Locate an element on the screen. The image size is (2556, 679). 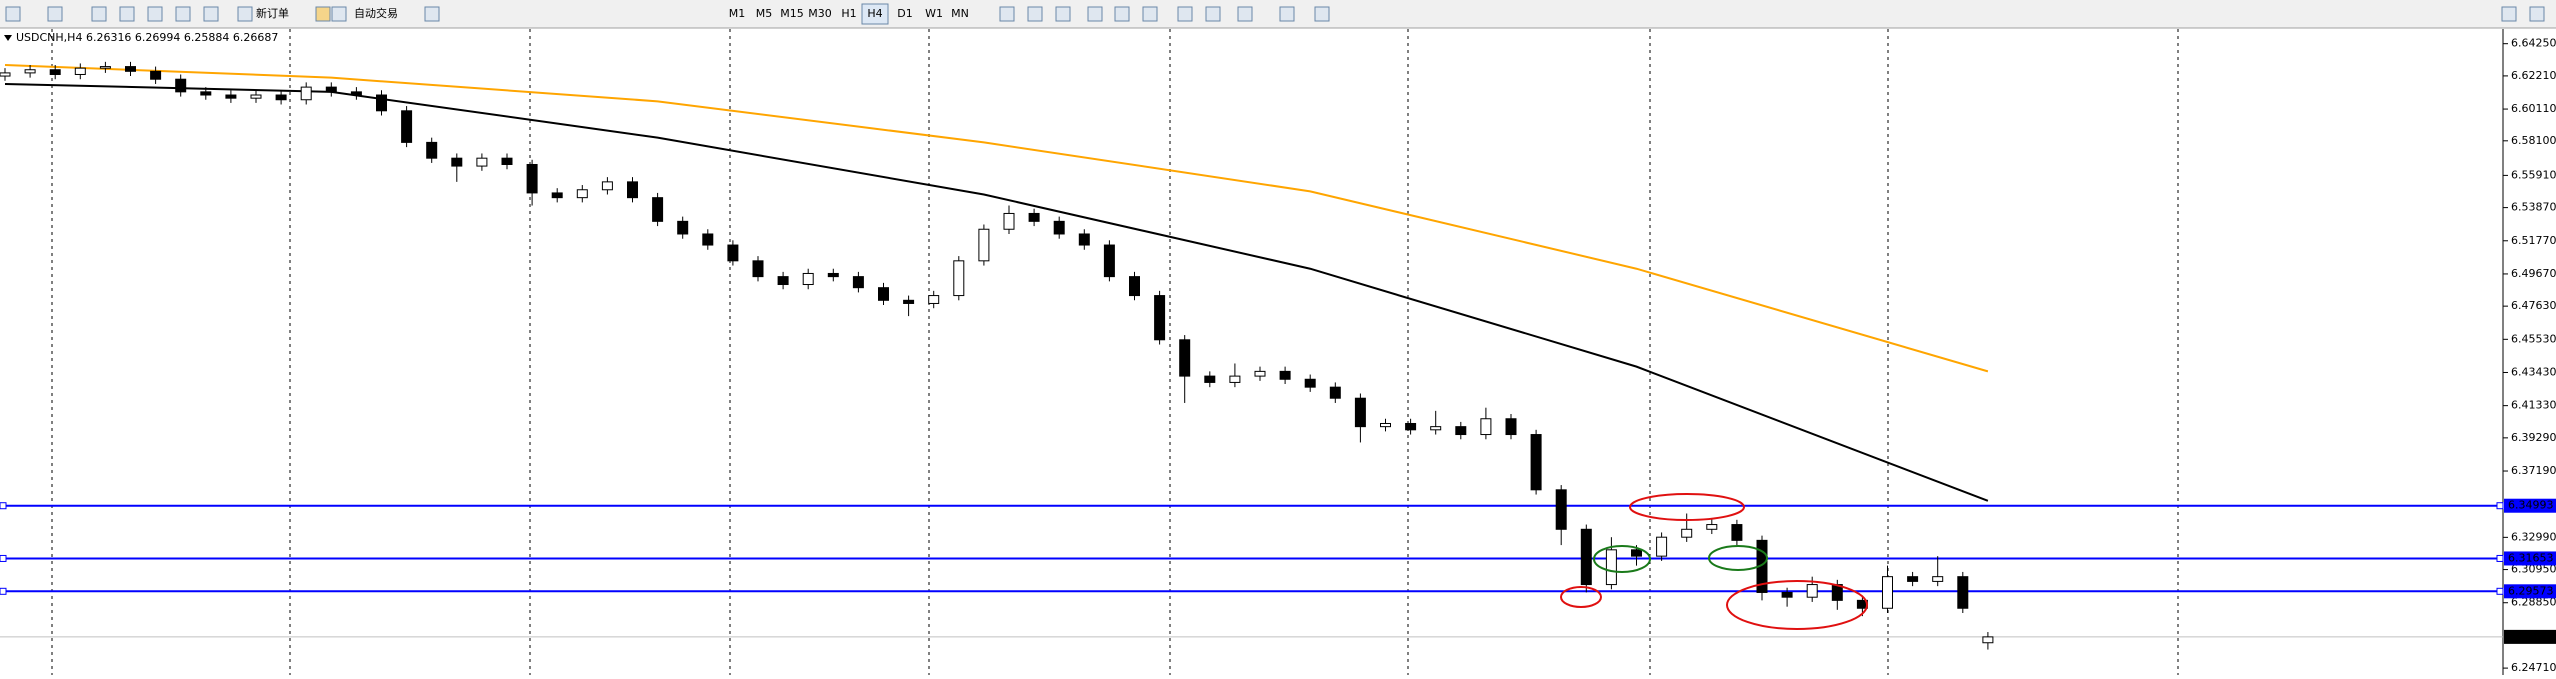
timeframe-button: MN is located at coordinates (960, 13).